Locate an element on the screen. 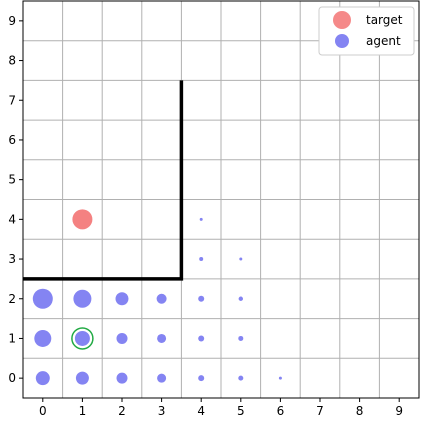 This screenshot has height=423, width=422. y-tick-label: 0 is located at coordinates (12, 378).